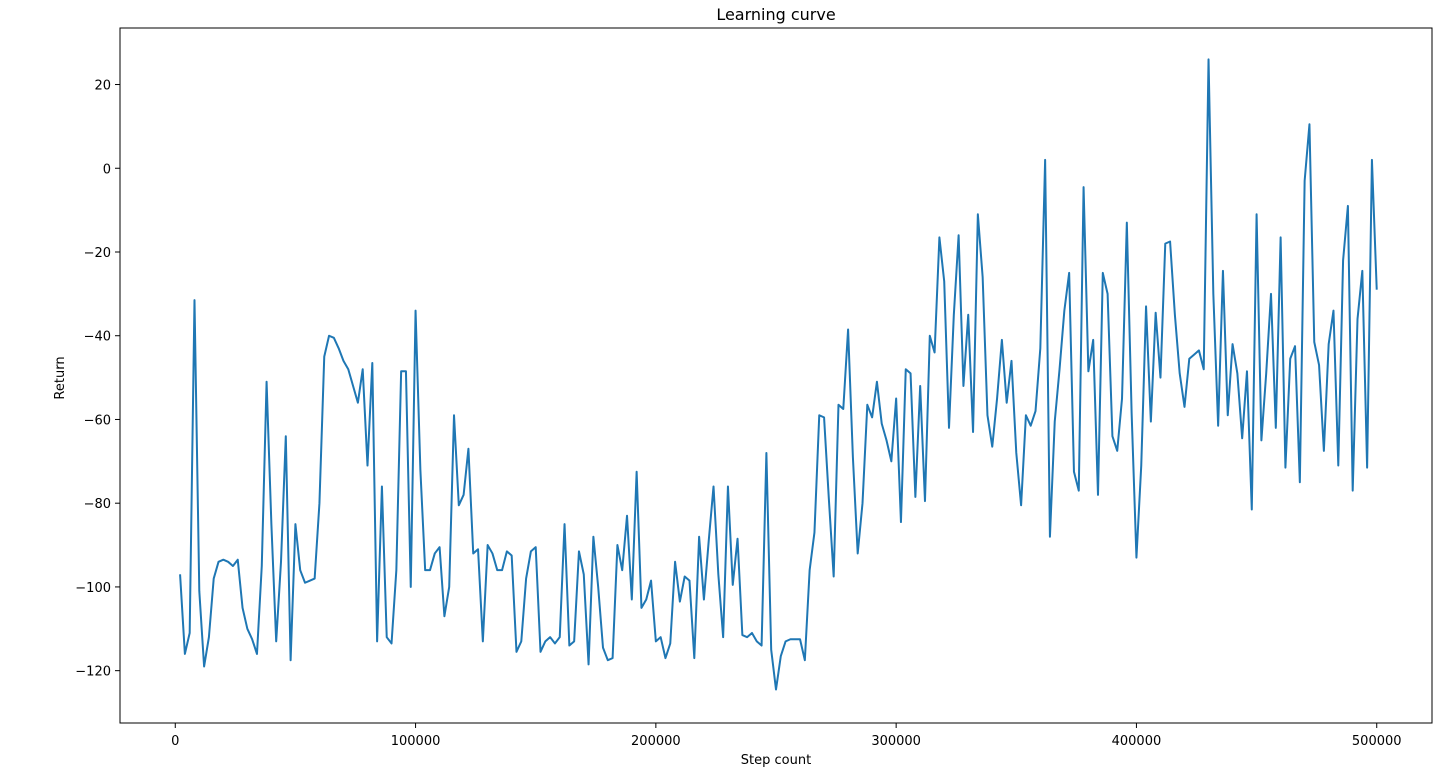  I want to click on y-tick-label: −60, so click(97, 420).